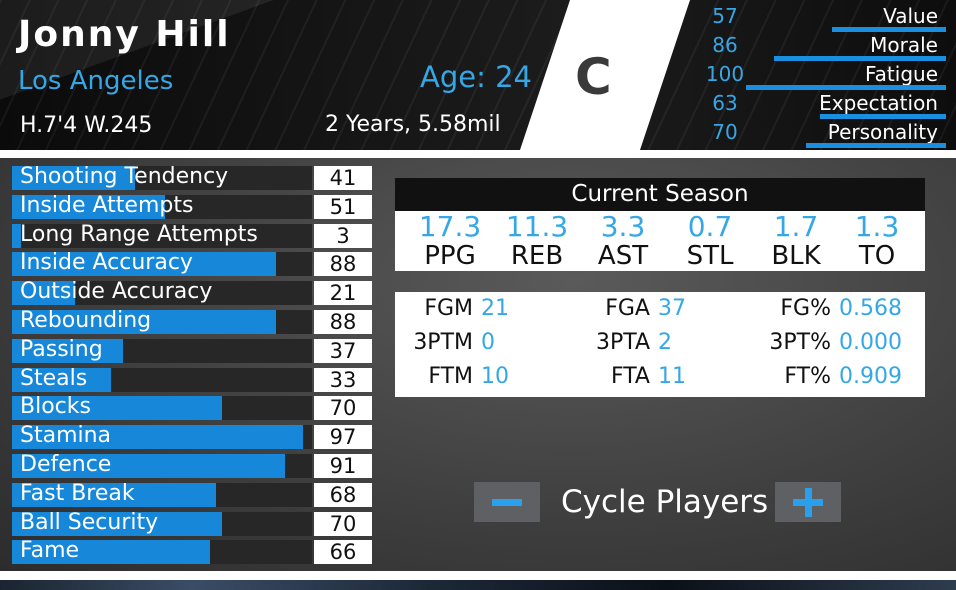 This screenshot has width=956, height=590. What do you see at coordinates (139, 234) in the screenshot?
I see `attribute-label: Long Range Attempts` at bounding box center [139, 234].